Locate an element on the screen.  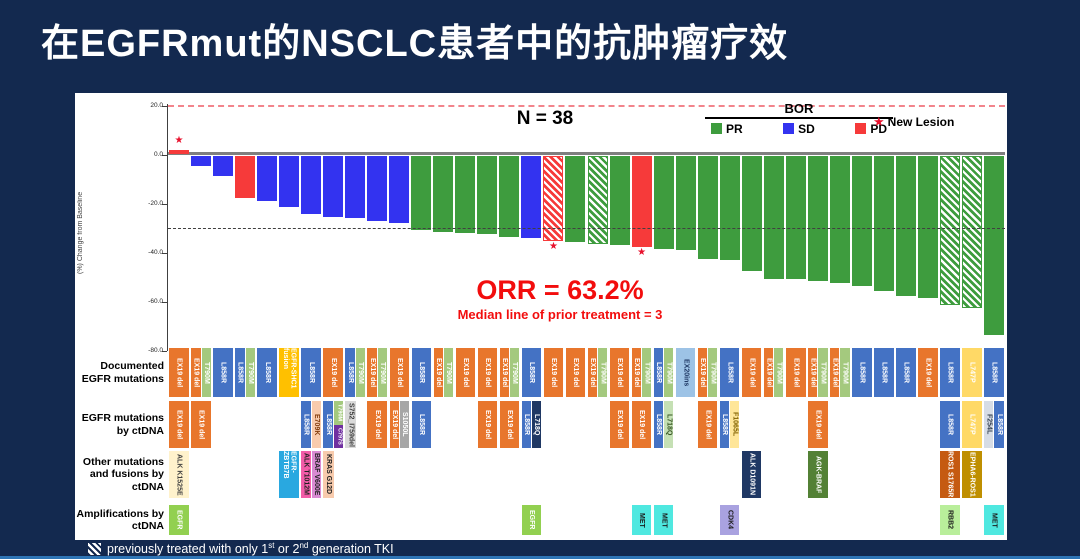
orr-label: ORR = 63.2% is located at coordinates (560, 290).